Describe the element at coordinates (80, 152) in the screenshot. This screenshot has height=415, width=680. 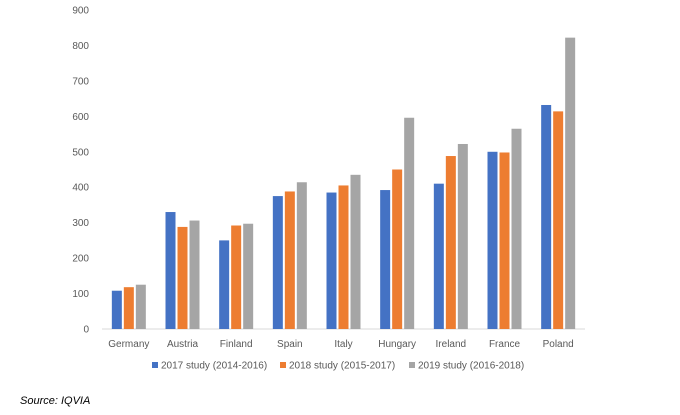
I see `y-tick-label: 500` at that location.